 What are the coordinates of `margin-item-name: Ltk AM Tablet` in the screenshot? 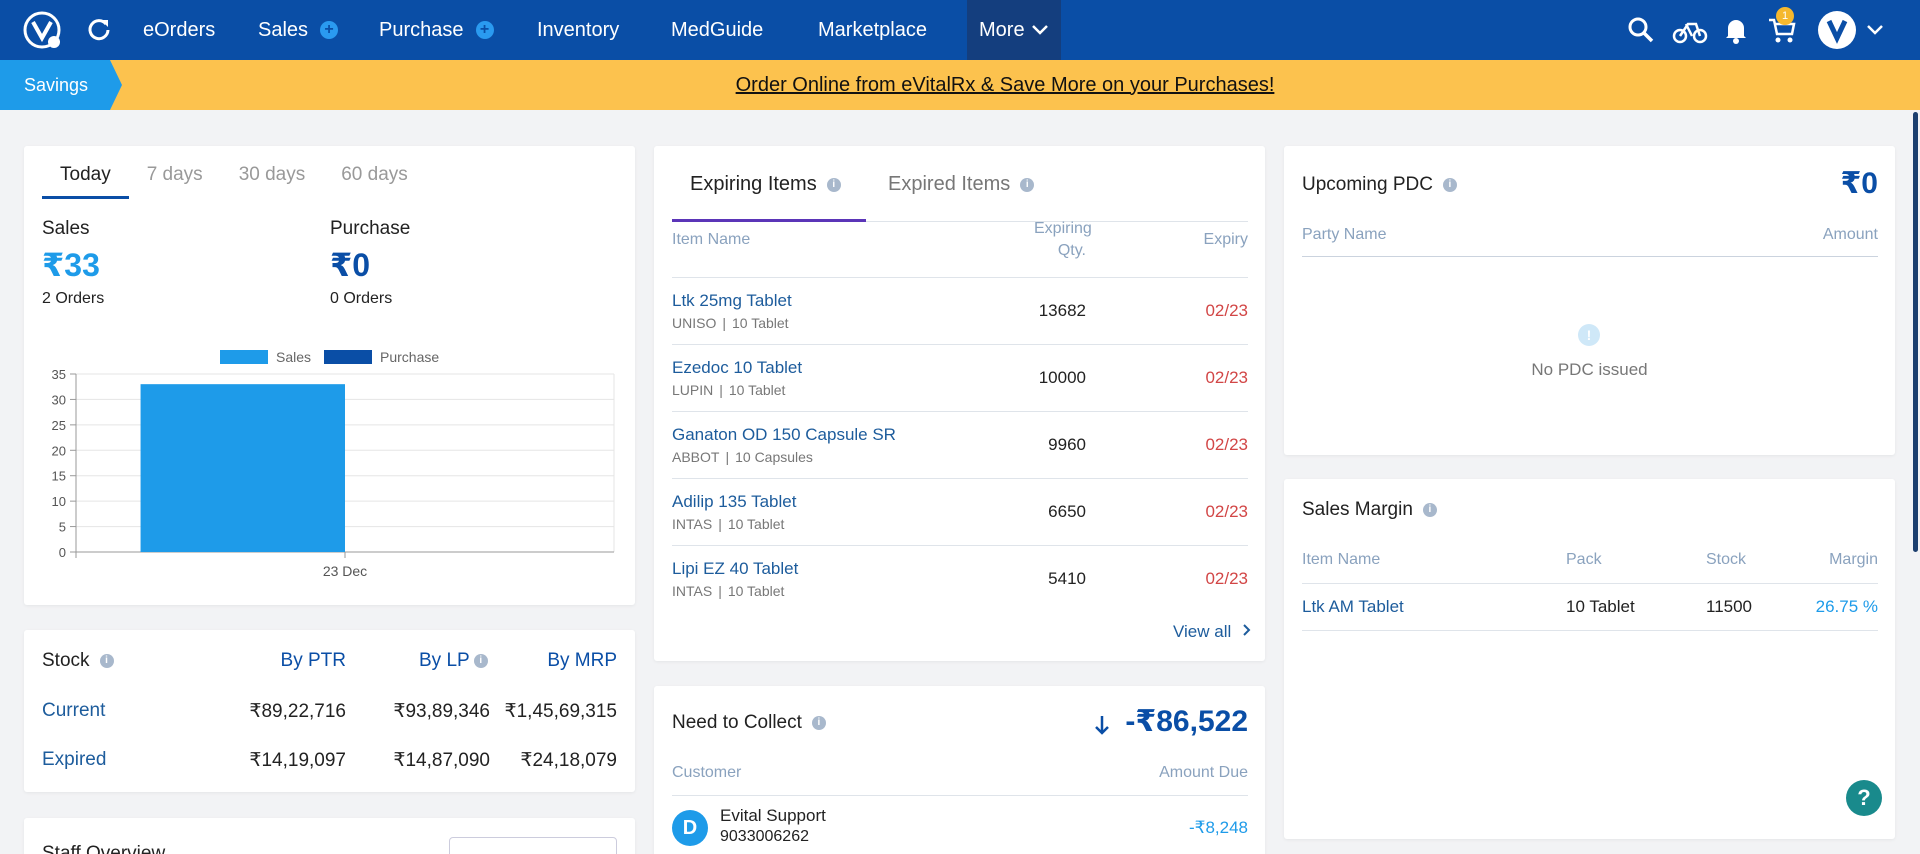 It's located at (1353, 606).